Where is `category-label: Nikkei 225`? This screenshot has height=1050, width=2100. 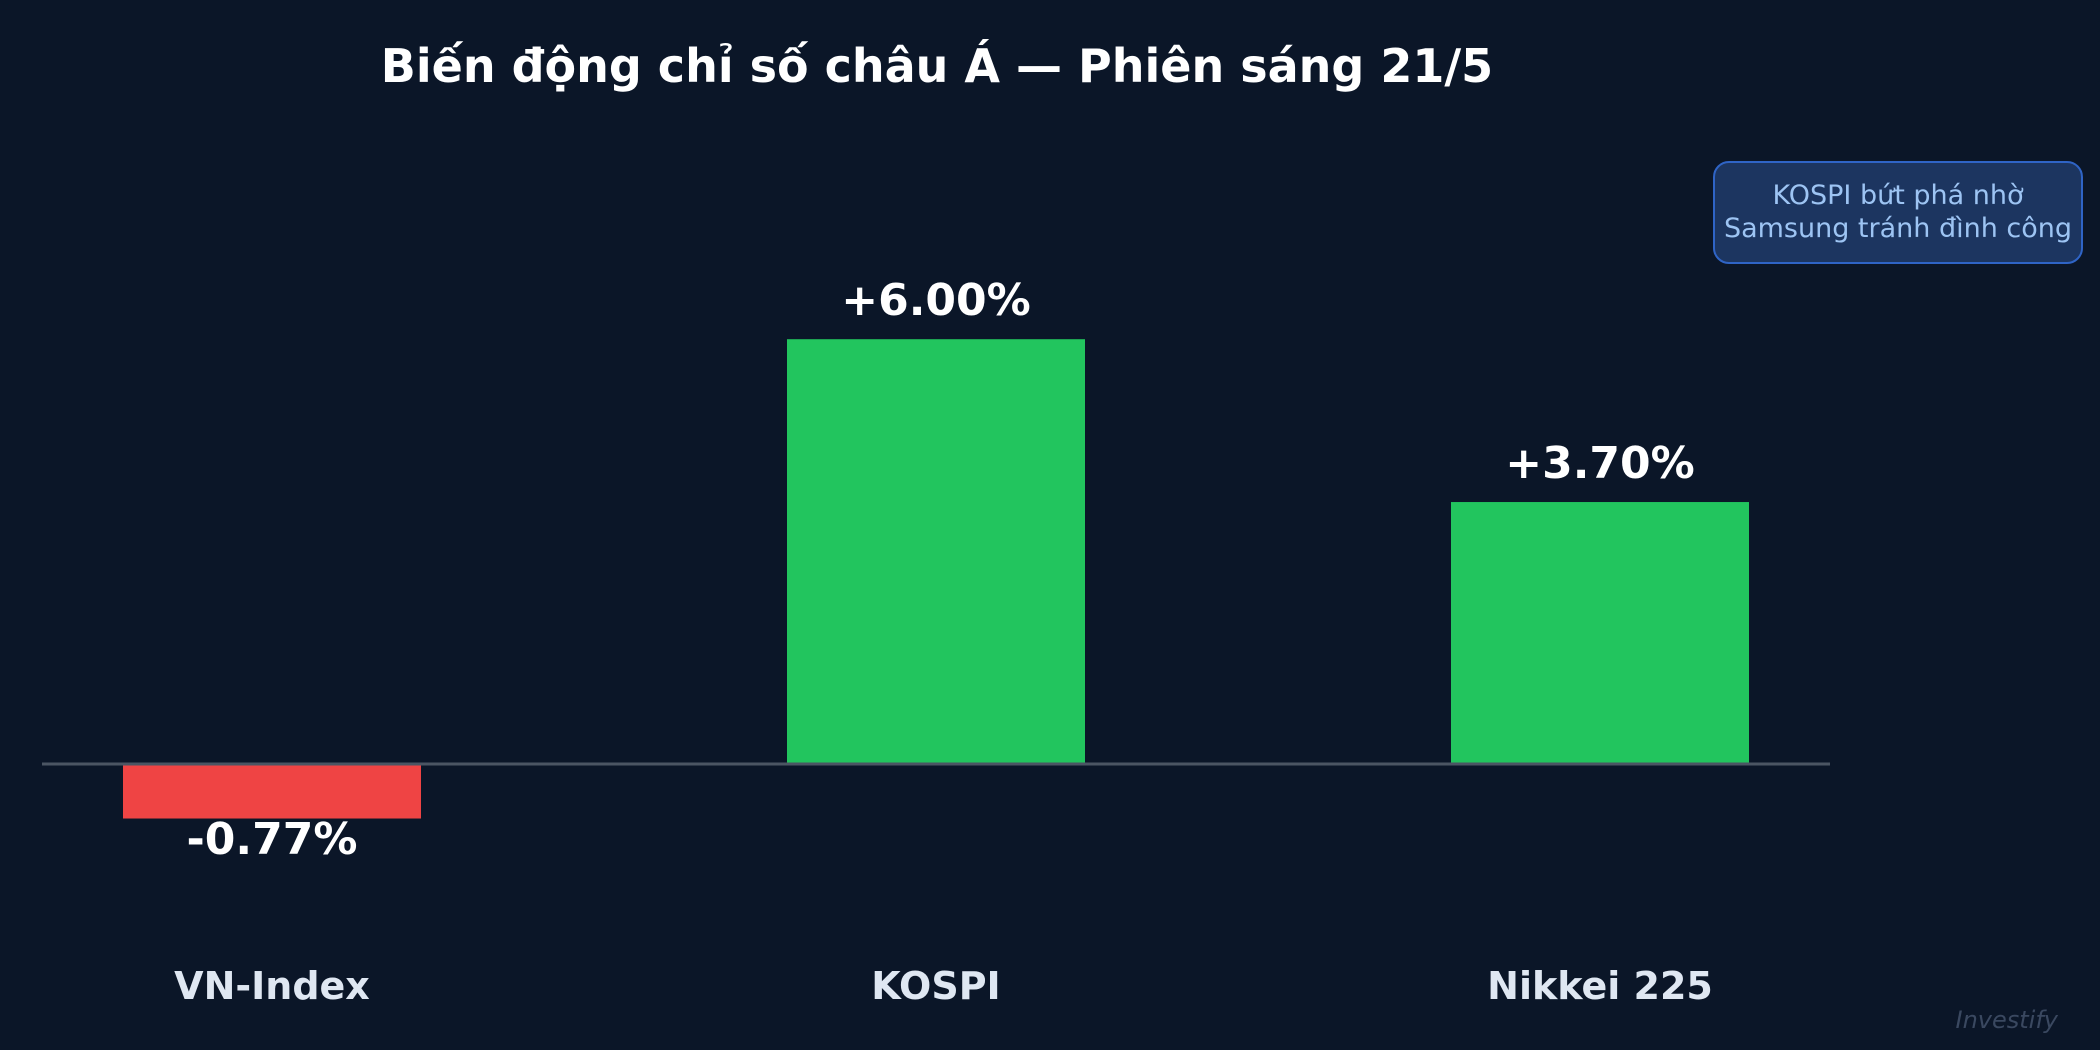 category-label: Nikkei 225 is located at coordinates (1600, 986).